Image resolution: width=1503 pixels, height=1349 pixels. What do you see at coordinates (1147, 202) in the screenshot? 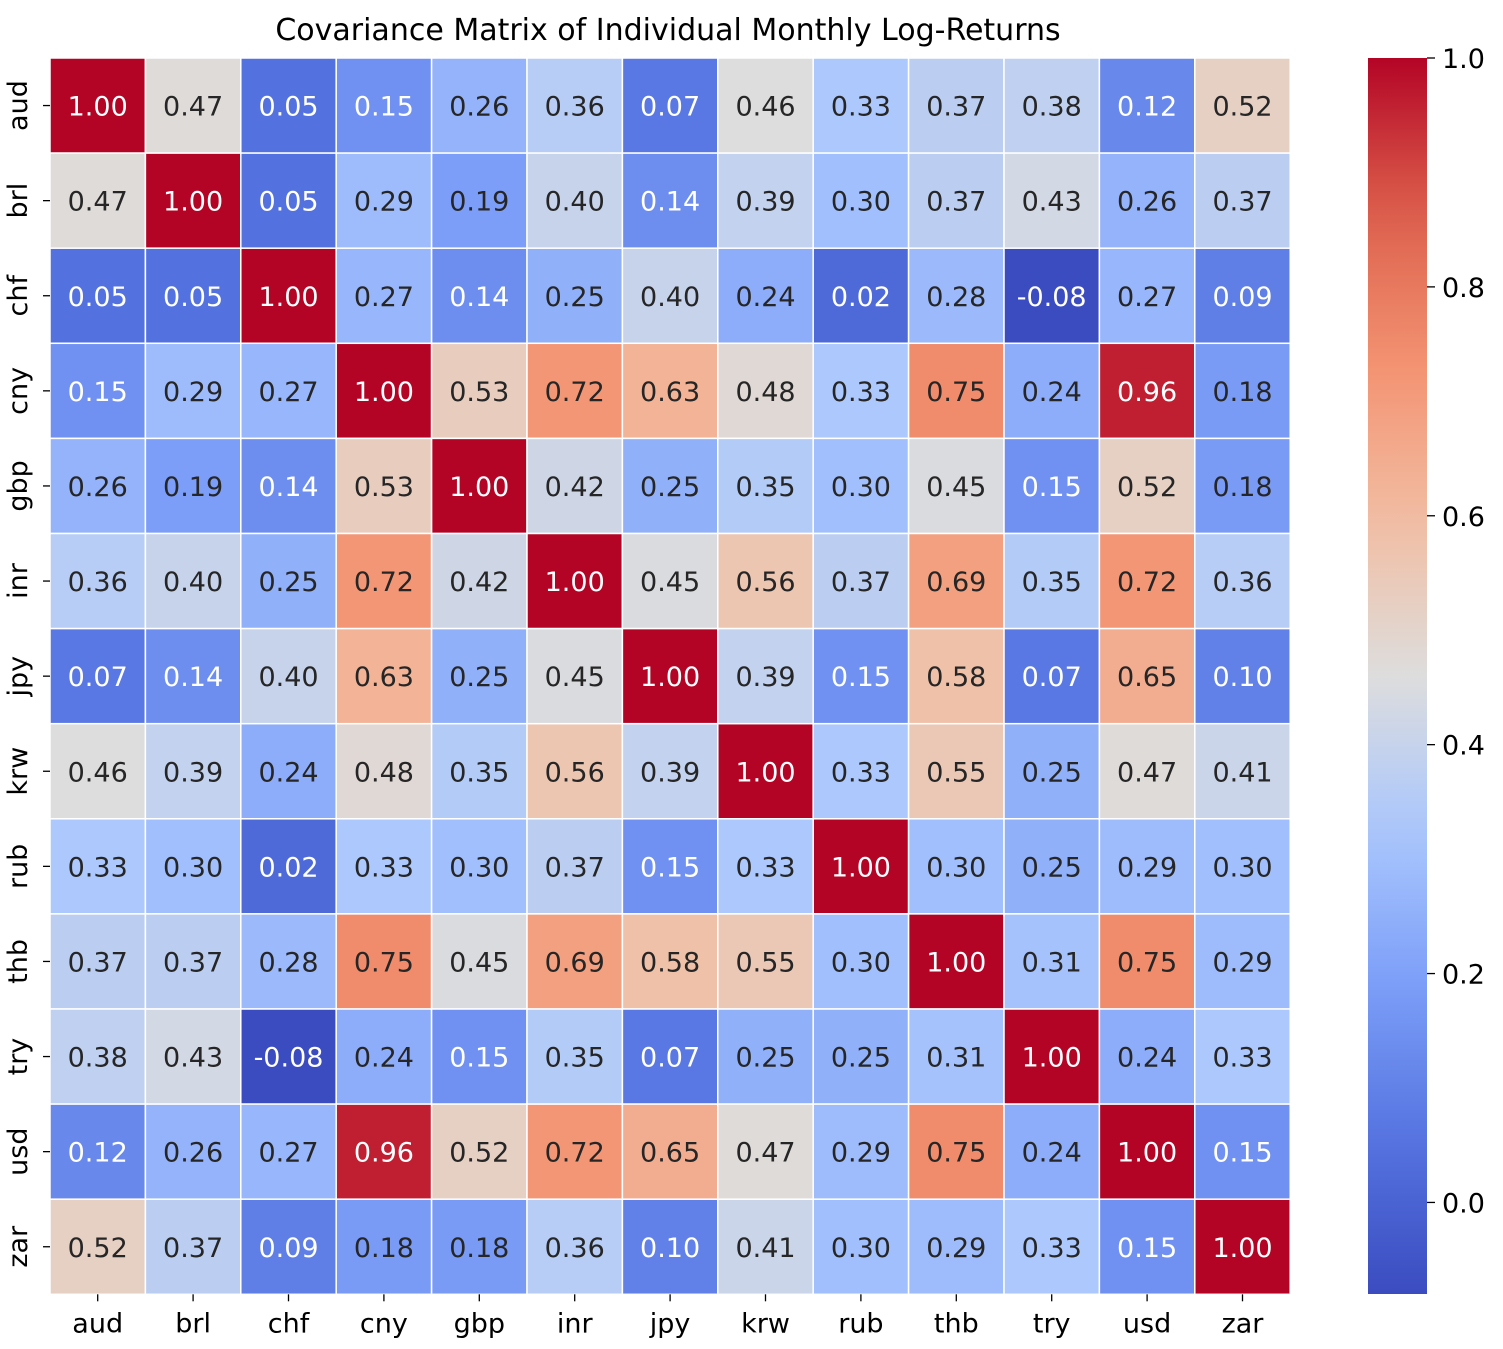
I see `cell-value-label: 0.26` at bounding box center [1147, 202].